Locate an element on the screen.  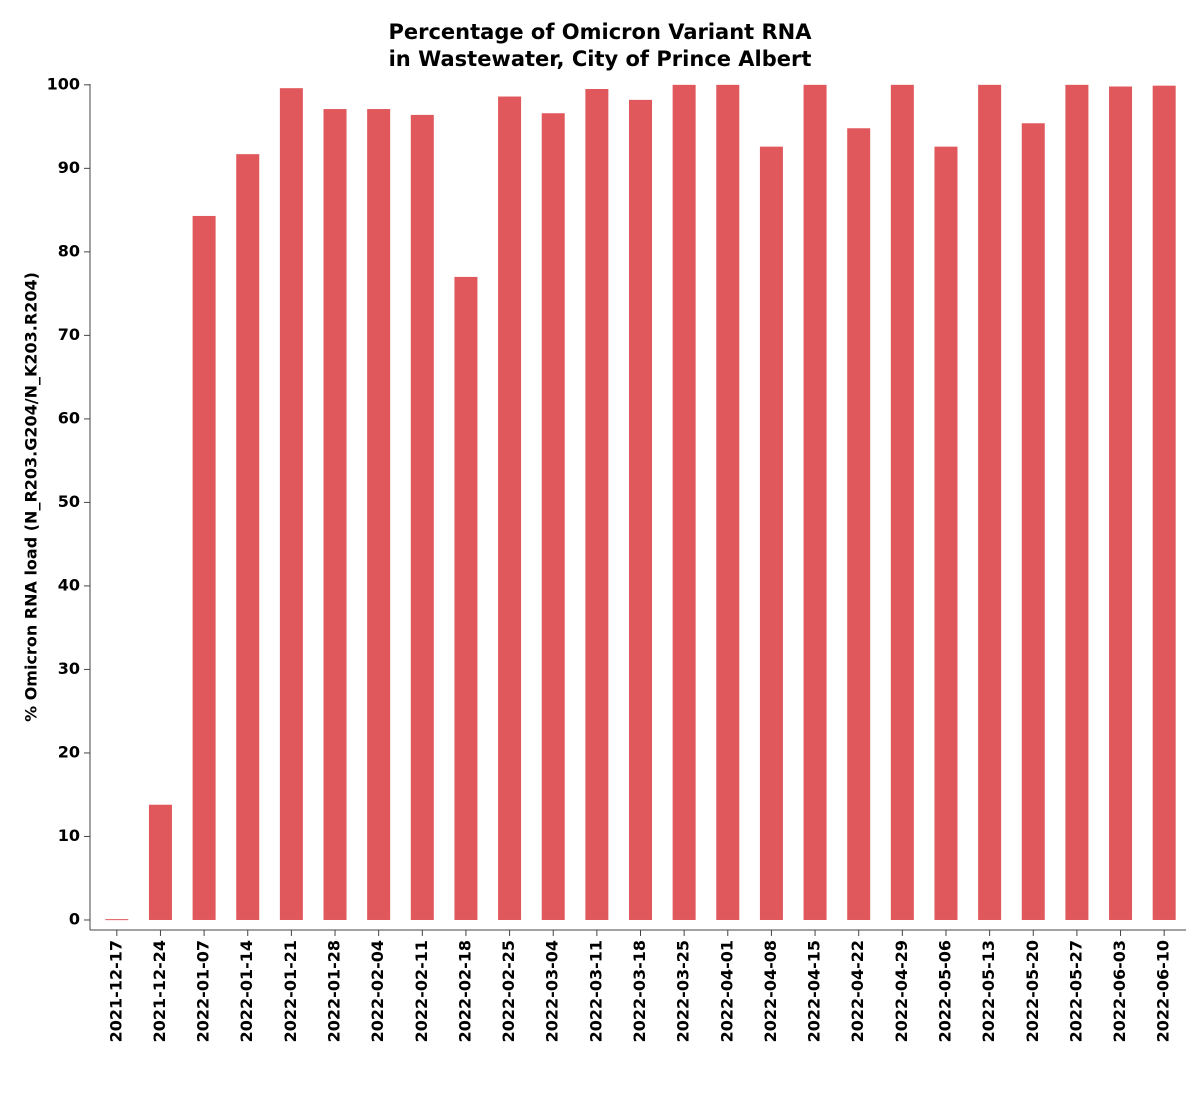
x-tick-label: 2022-04-29 is located at coordinates (901, 991).